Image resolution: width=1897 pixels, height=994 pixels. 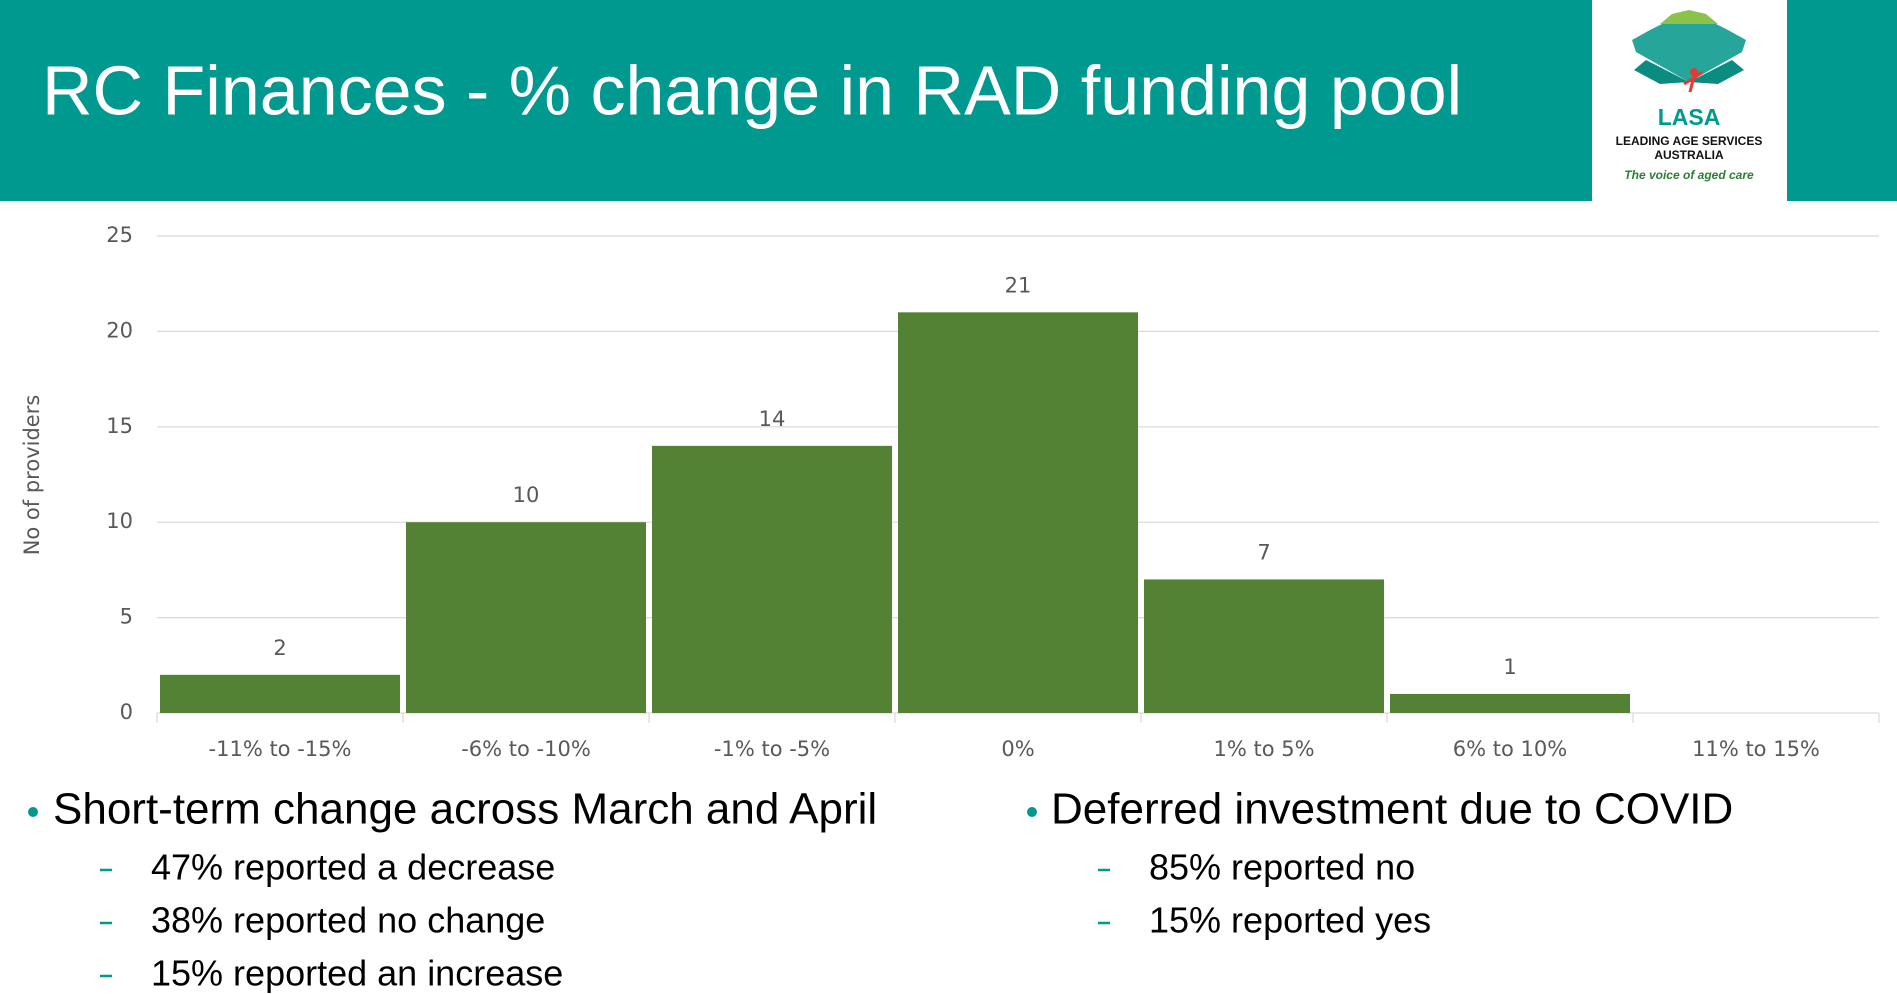 I want to click on logo-fan-lower, so click(x=1689, y=72).